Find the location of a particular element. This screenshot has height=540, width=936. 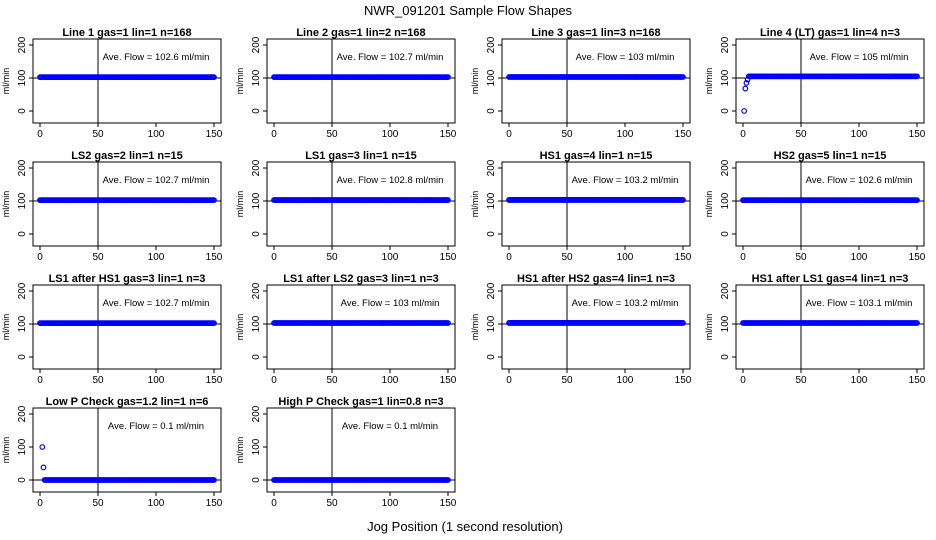

figure-xlabel: Jog Position (1 second resolution) is located at coordinates (465, 526).